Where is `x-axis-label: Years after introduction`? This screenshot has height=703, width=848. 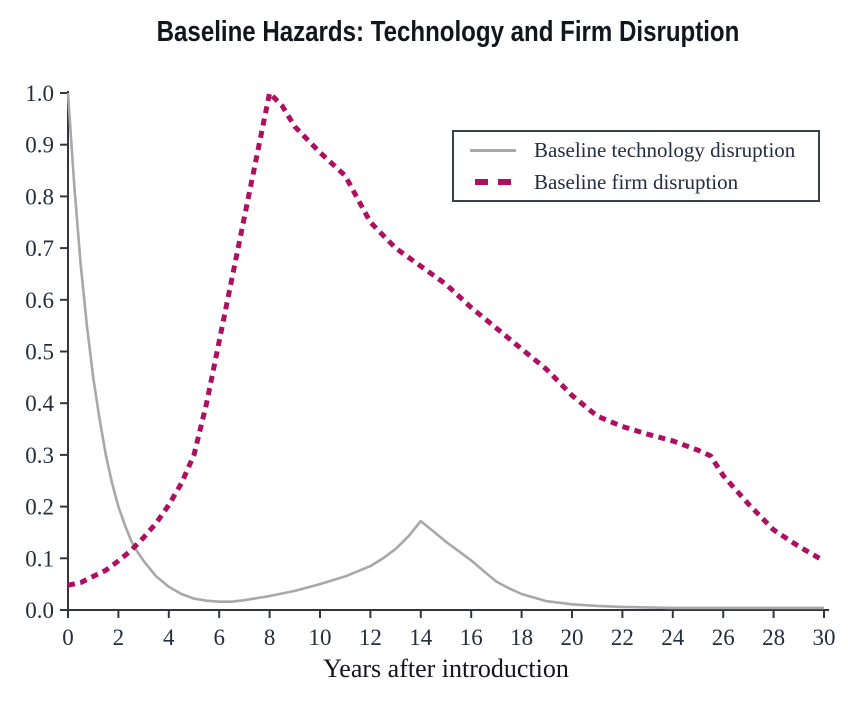 x-axis-label: Years after introduction is located at coordinates (446, 668).